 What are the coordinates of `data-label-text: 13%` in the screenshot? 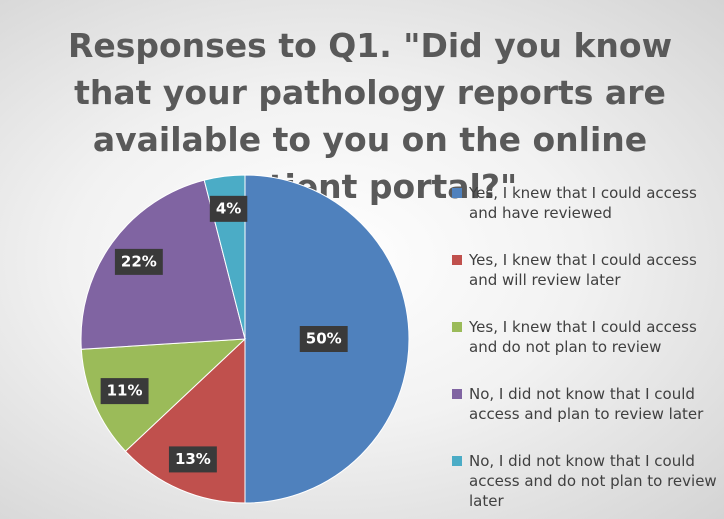 It's located at (193, 459).